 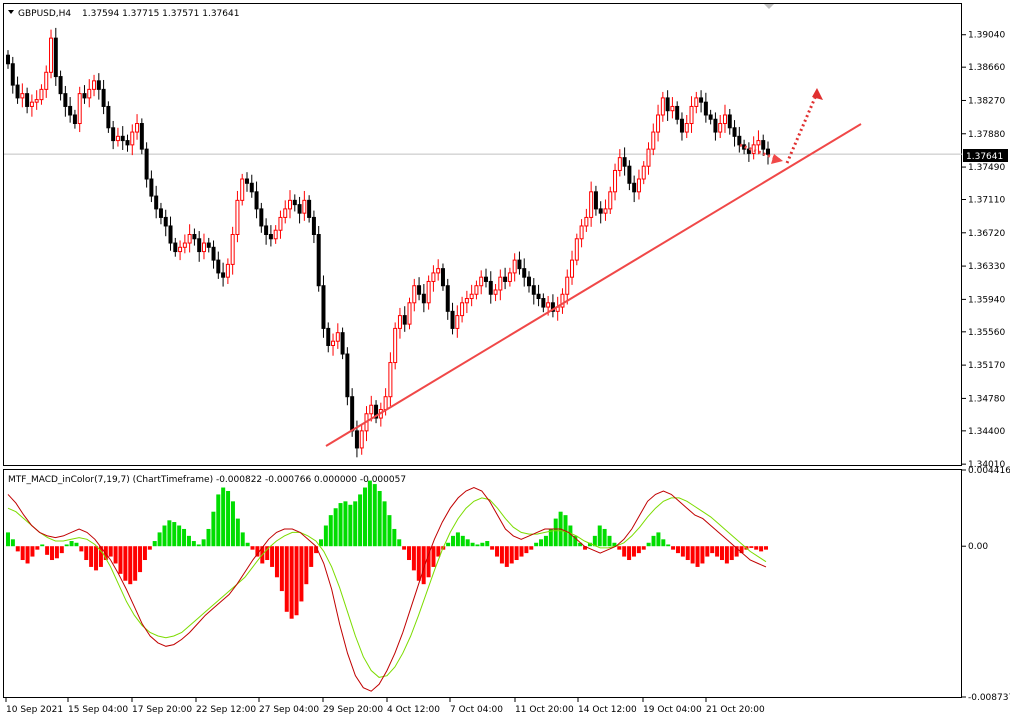 I want to click on price-tick-label: 1.36330, so click(x=986, y=267).